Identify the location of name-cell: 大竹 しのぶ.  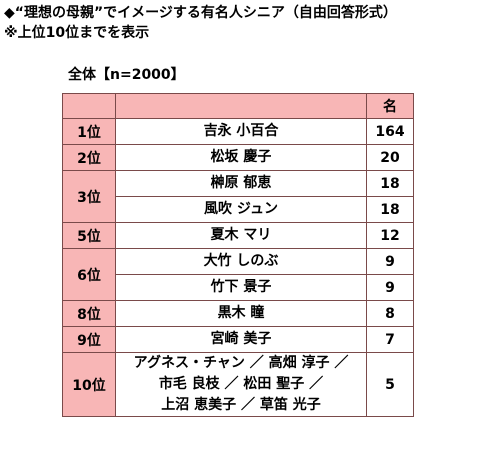
(241, 261).